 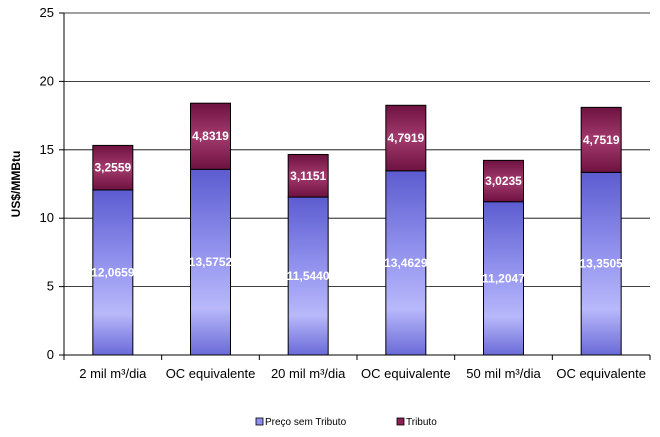 What do you see at coordinates (16, 184) in the screenshot?
I see `y-axis-label: US$/MMBtu` at bounding box center [16, 184].